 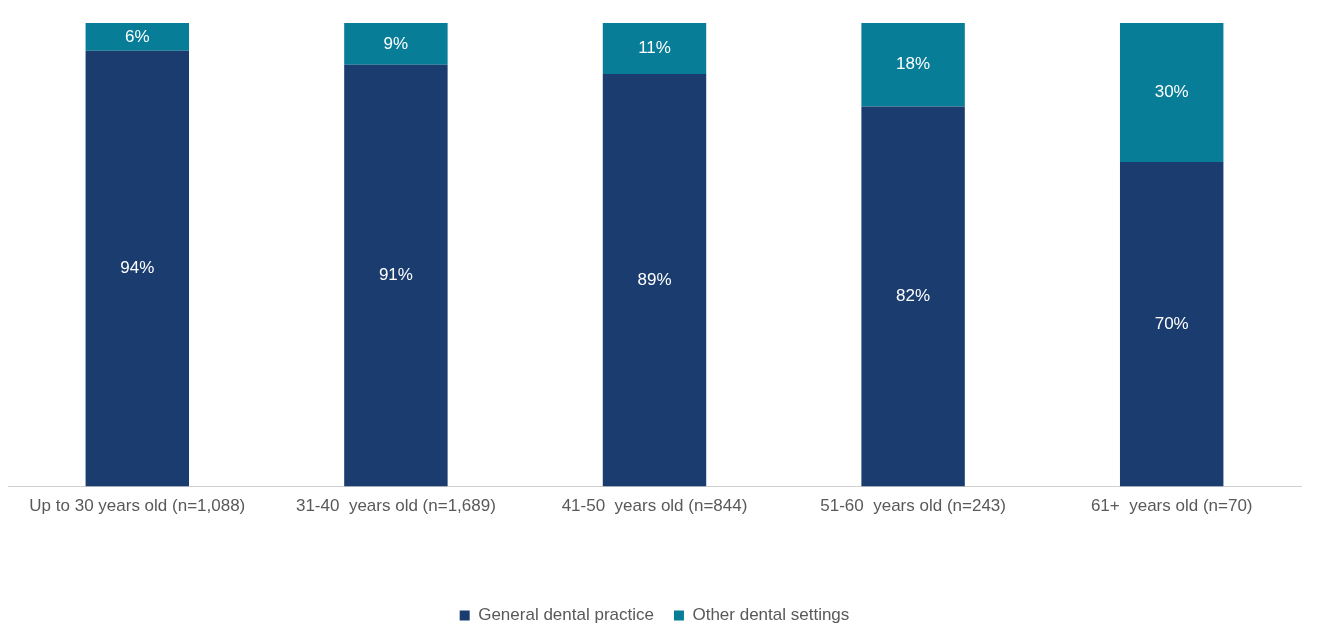 I want to click on data-label: 82%, so click(x=913, y=296).